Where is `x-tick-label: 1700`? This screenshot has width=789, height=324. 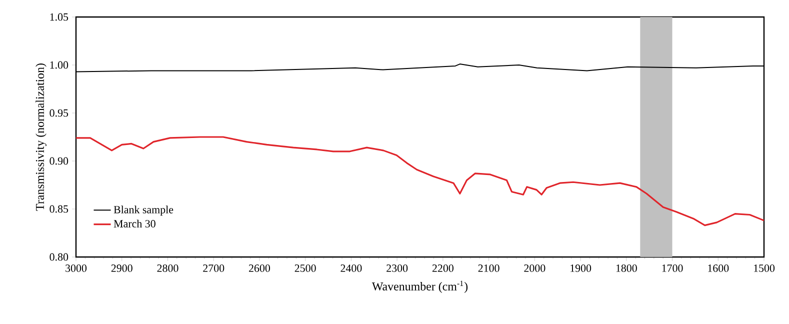 x-tick-label: 1700 is located at coordinates (672, 268).